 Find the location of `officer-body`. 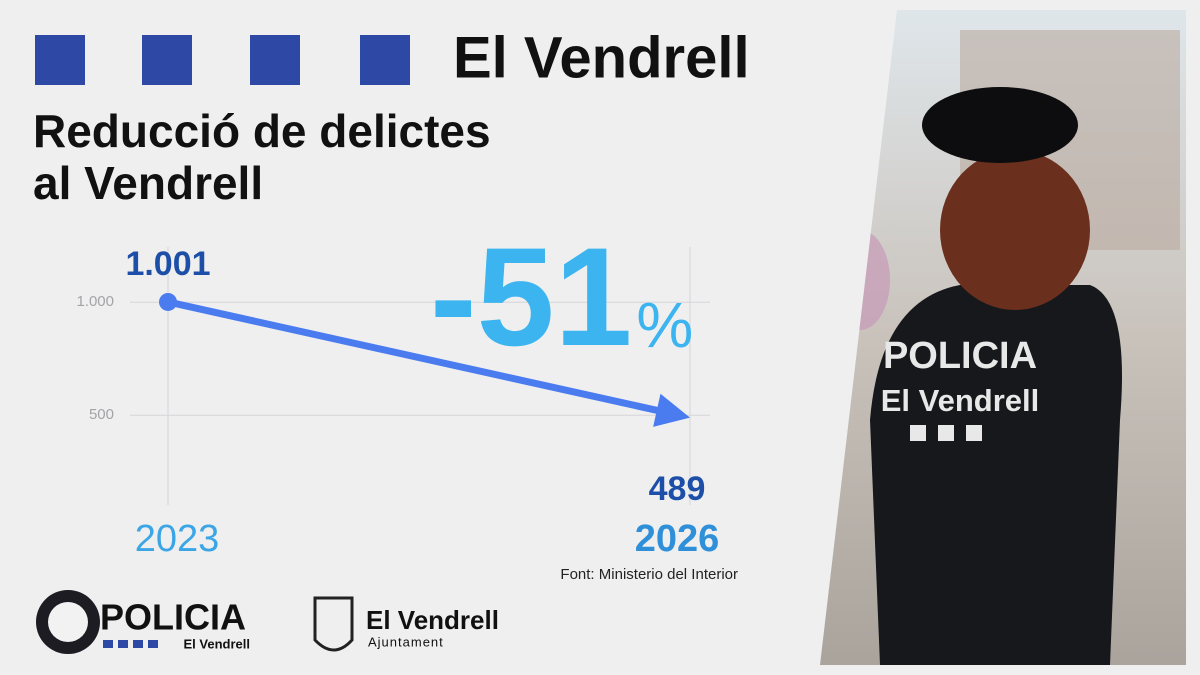

officer-body is located at coordinates (996, 475).